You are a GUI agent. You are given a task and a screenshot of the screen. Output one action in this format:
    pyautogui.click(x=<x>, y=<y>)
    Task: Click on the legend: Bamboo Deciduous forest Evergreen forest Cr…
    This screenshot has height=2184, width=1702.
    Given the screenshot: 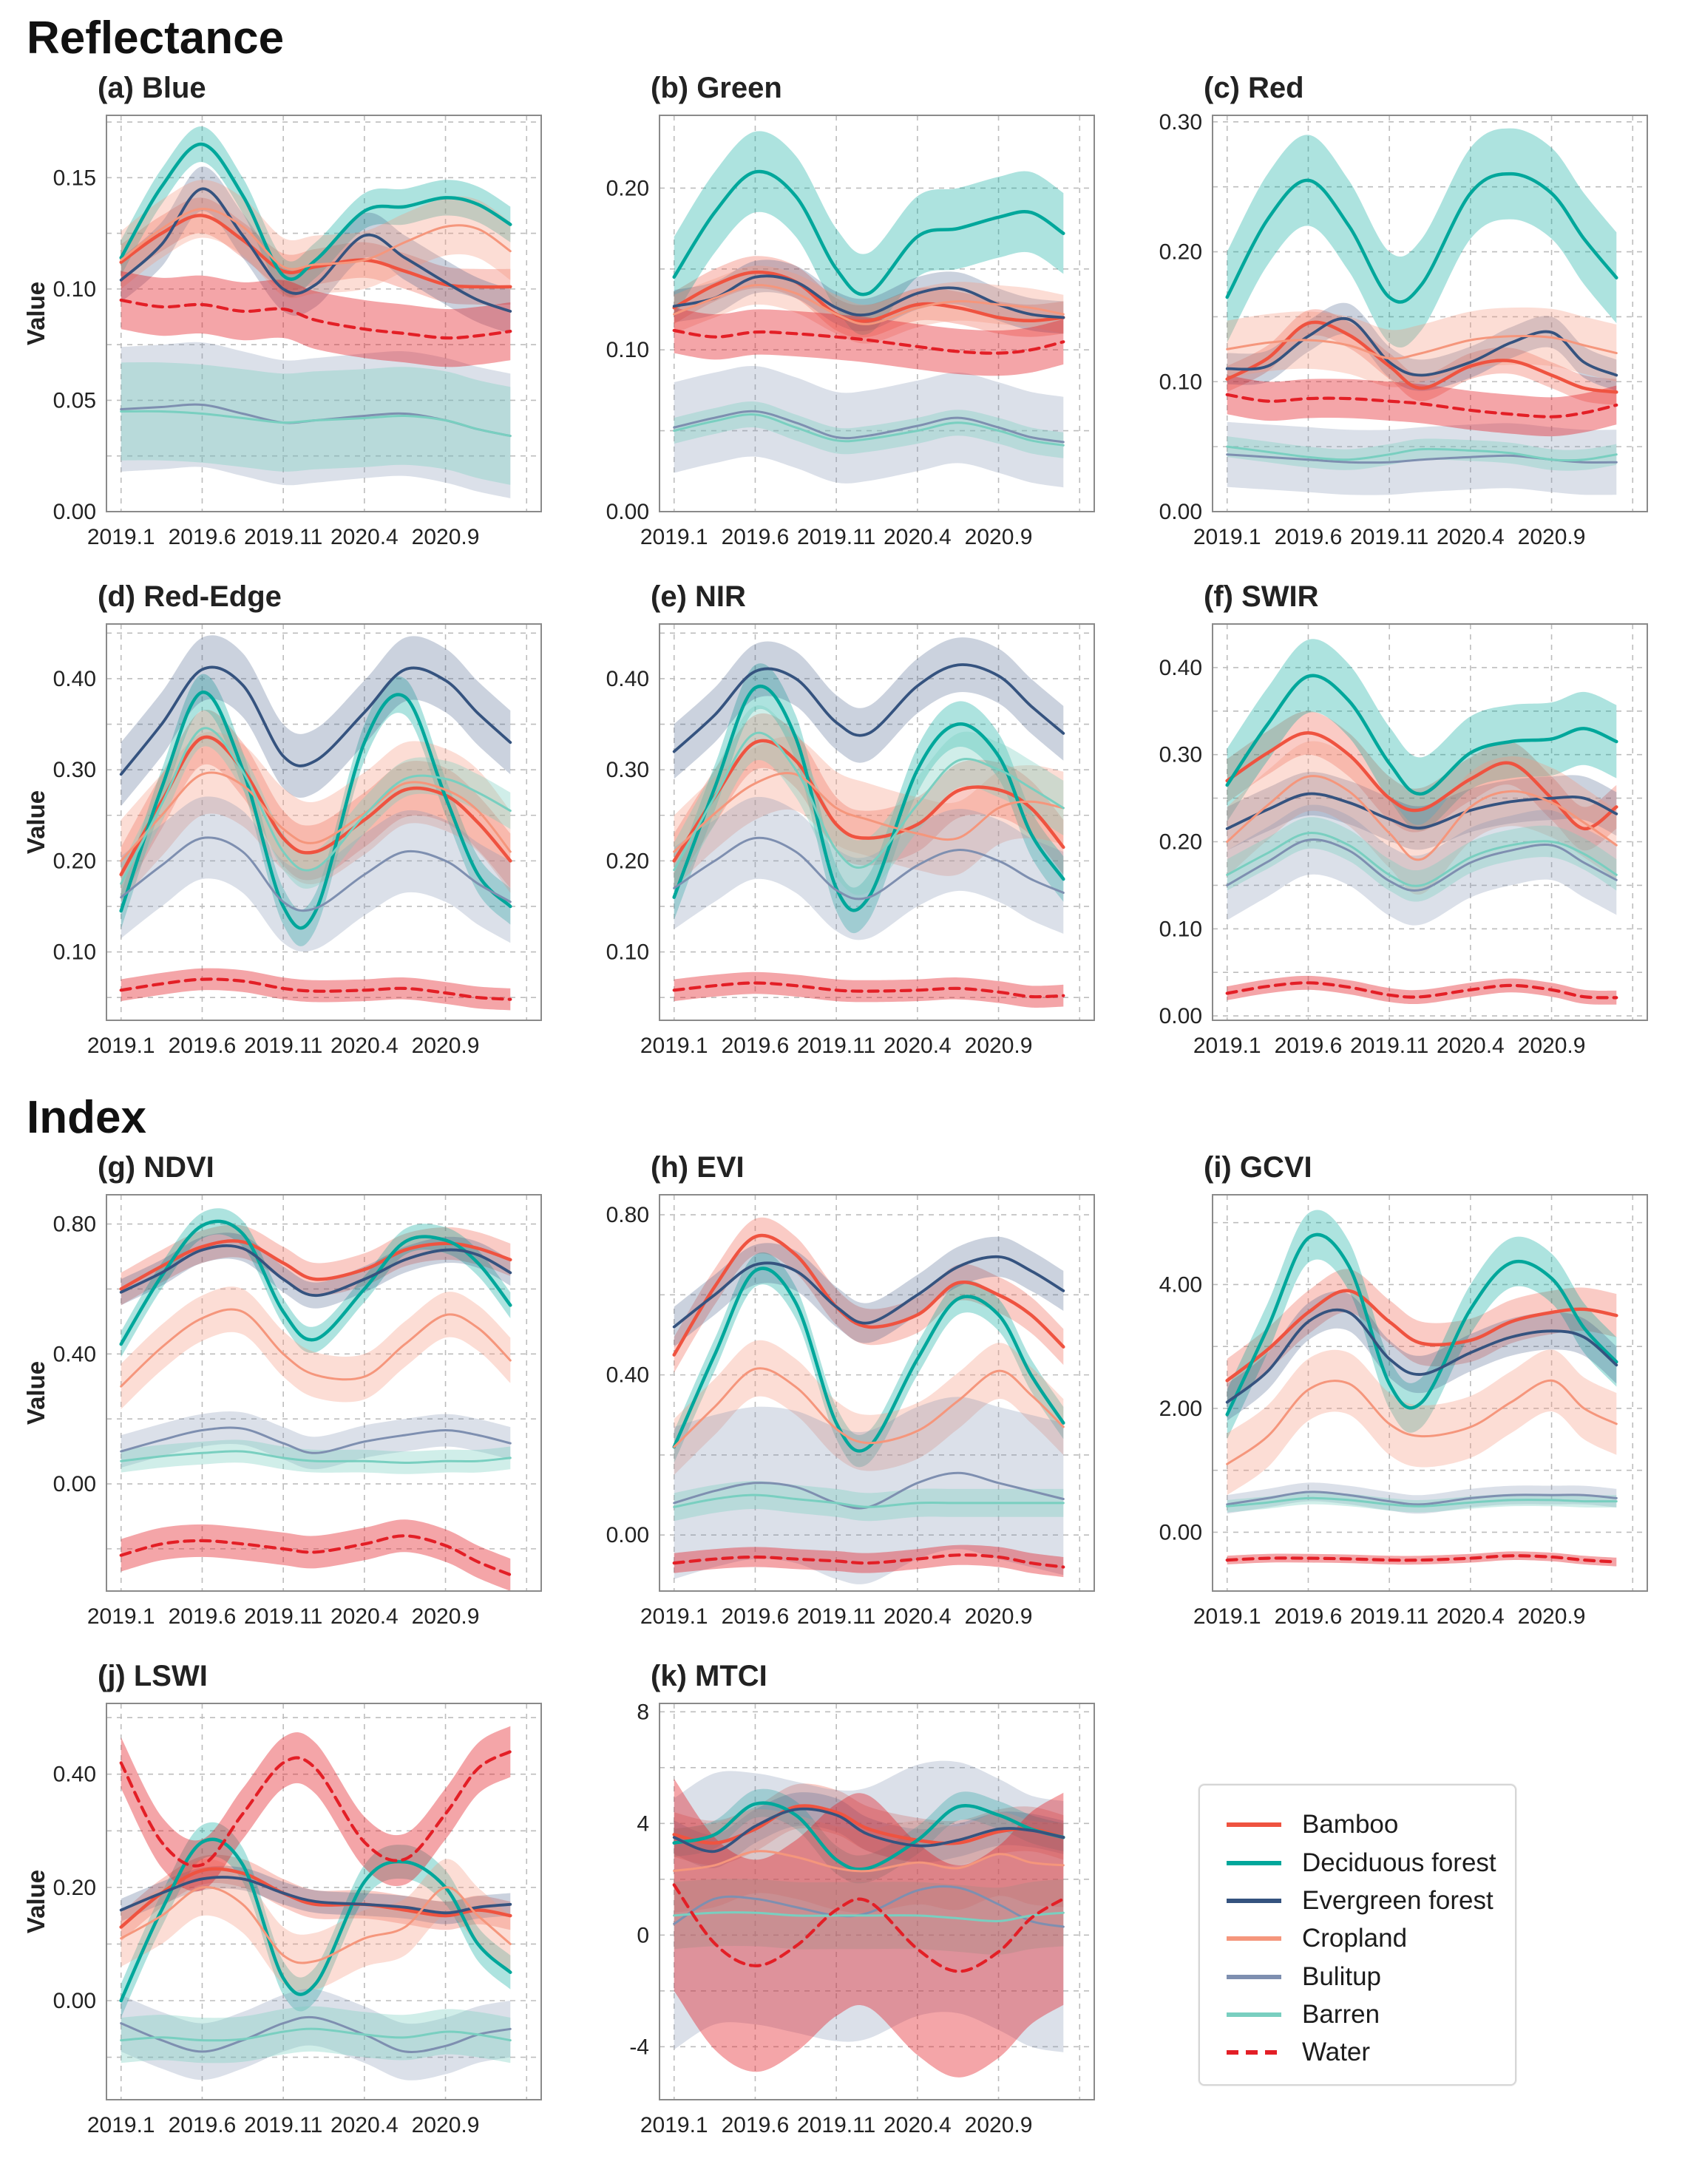 What is the action you would take?
    pyautogui.click(x=1357, y=1935)
    